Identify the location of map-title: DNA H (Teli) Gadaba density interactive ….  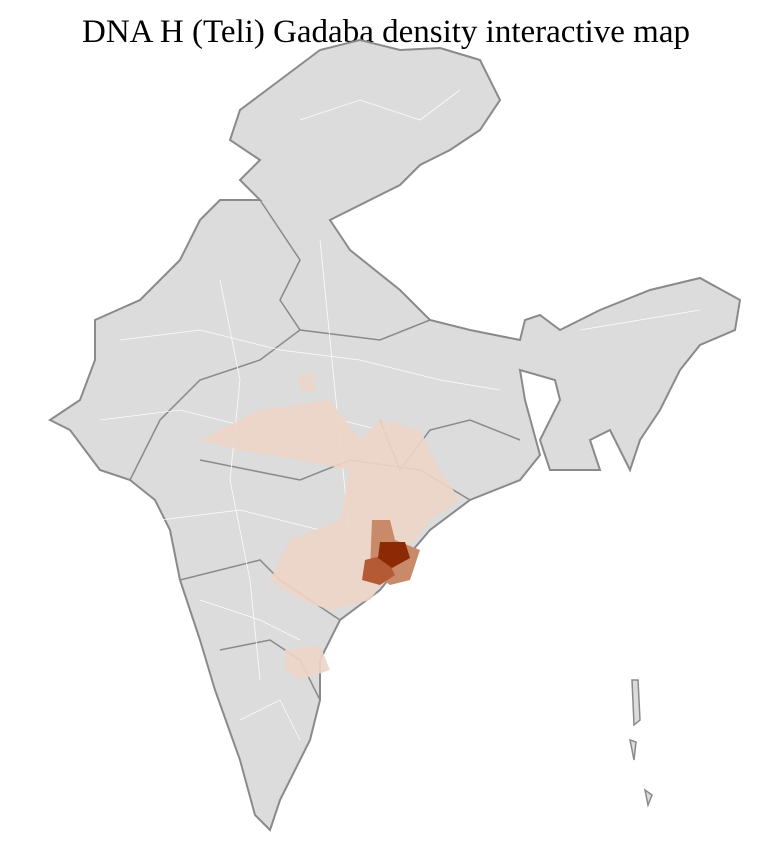
(386, 32).